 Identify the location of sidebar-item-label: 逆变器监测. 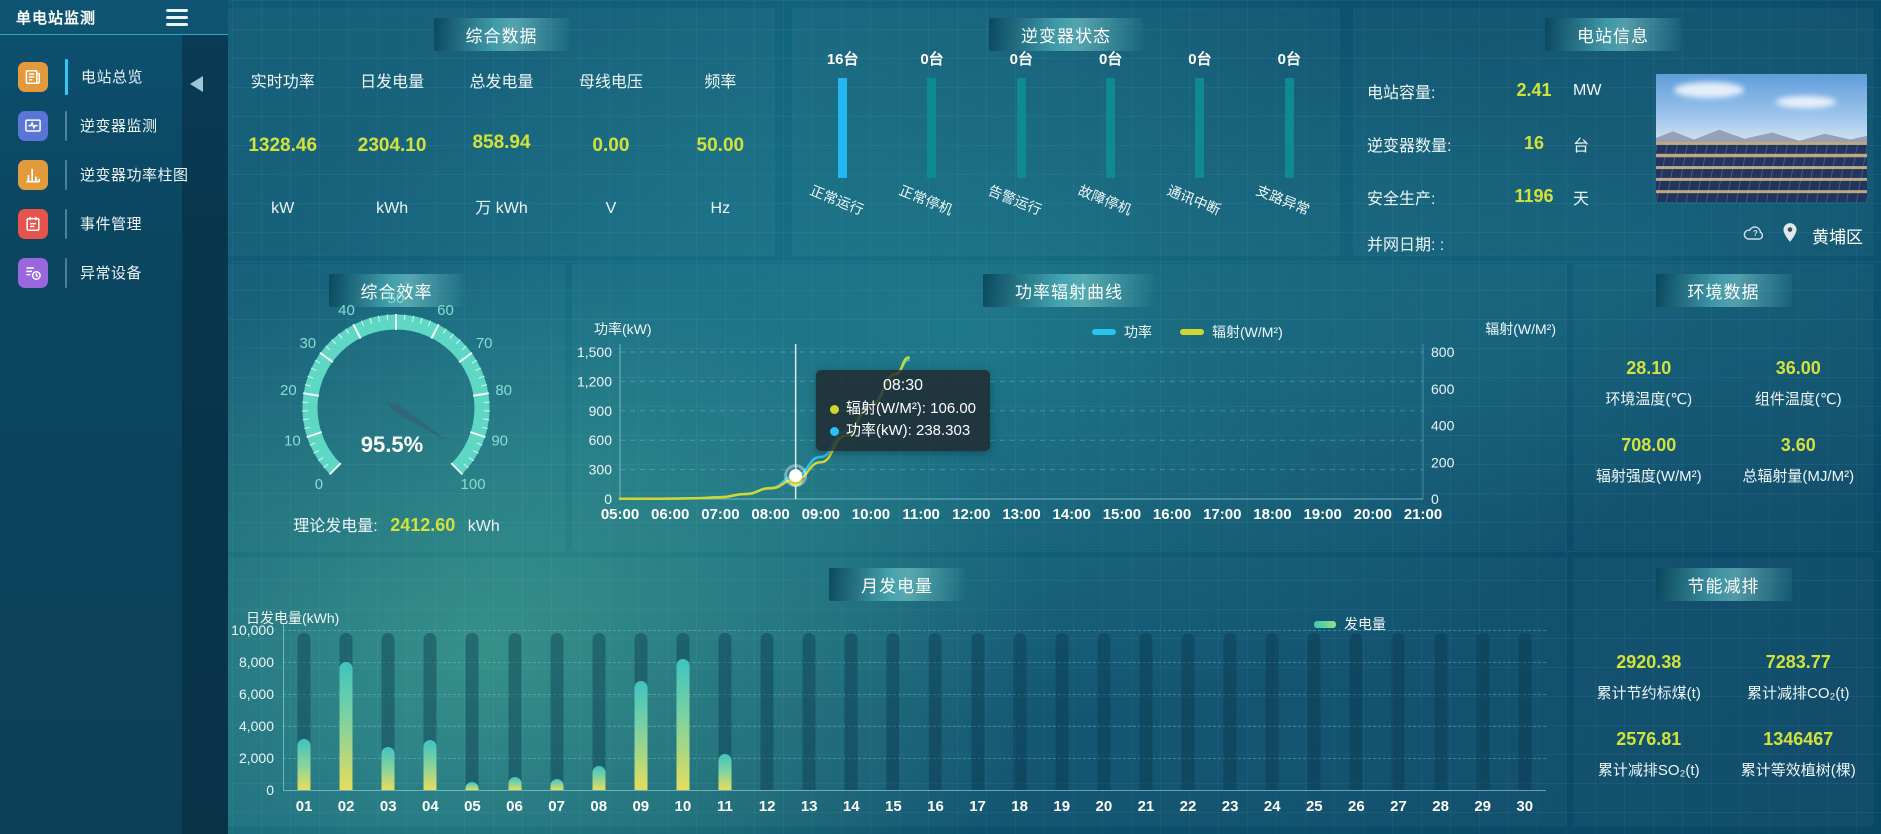
(119, 126).